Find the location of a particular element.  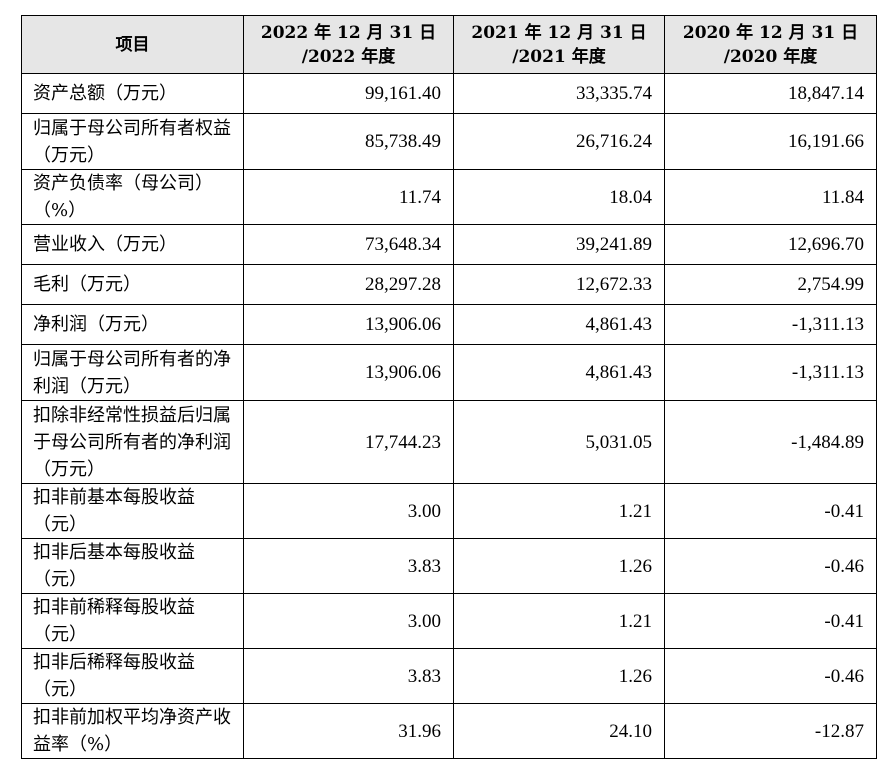

value-2021: 33,335.74 is located at coordinates (559, 93).